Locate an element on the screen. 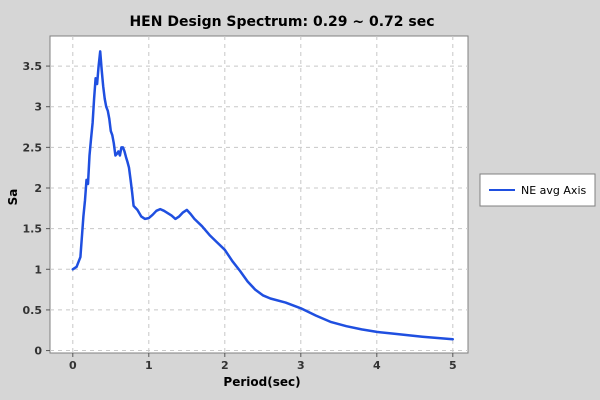 Image resolution: width=600 pixels, height=400 pixels. x-tick-label: 4 is located at coordinates (377, 365).